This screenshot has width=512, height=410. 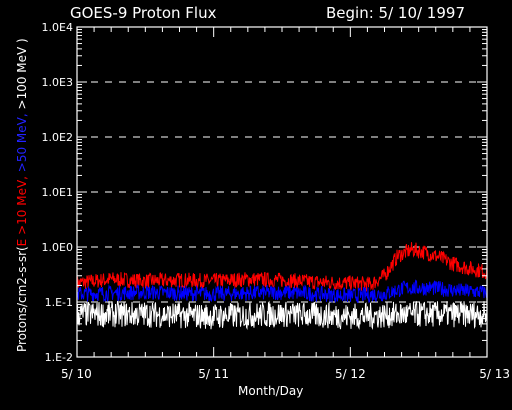 What do you see at coordinates (22, 299) in the screenshot?
I see `y-label-part-prefix: Protons/cm2-s-sr(` at bounding box center [22, 299].